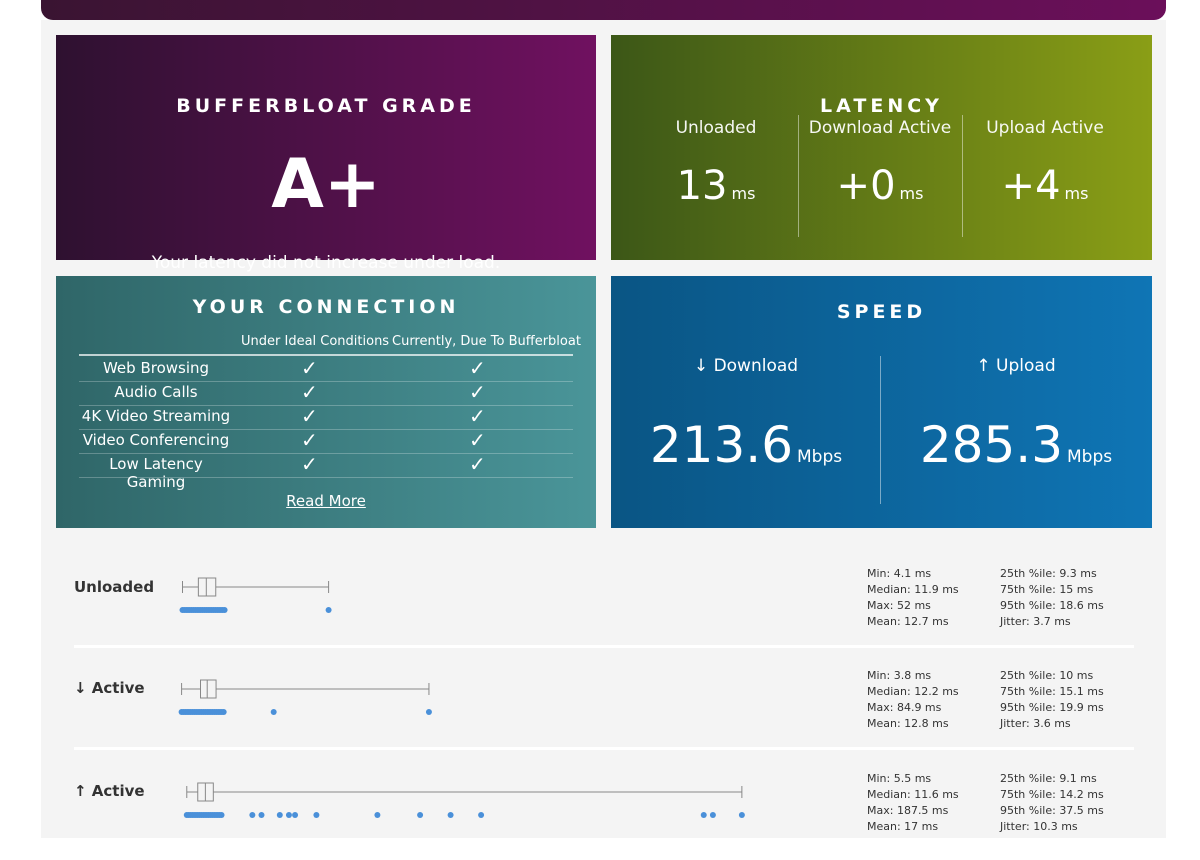 Image resolution: width=1200 pixels, height=860 pixels. What do you see at coordinates (255, 595) in the screenshot?
I see `boxplot-unloaded` at bounding box center [255, 595].